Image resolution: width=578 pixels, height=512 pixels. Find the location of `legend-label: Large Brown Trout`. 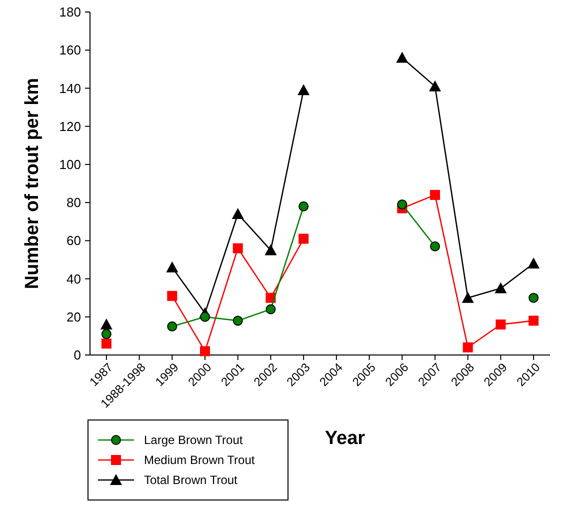

legend-label: Large Brown Trout is located at coordinates (194, 440).